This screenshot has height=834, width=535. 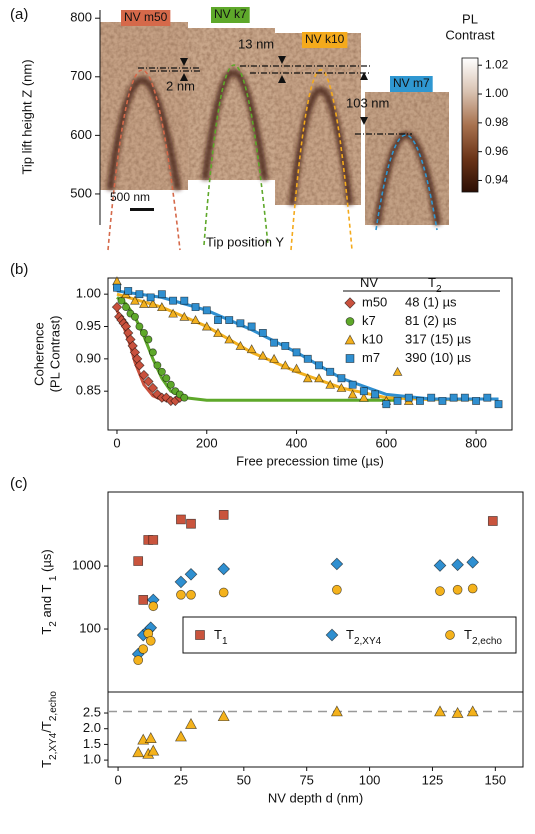 I want to click on y-axis-label: T2,XY4/T2,echo, so click(x=49, y=729).